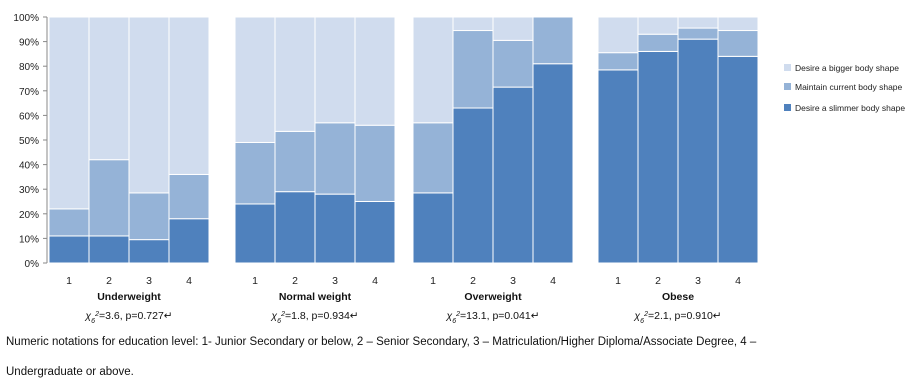 This screenshot has height=386, width=911. Describe the element at coordinates (315, 297) in the screenshot. I see `panel-title: Normal weight` at that location.